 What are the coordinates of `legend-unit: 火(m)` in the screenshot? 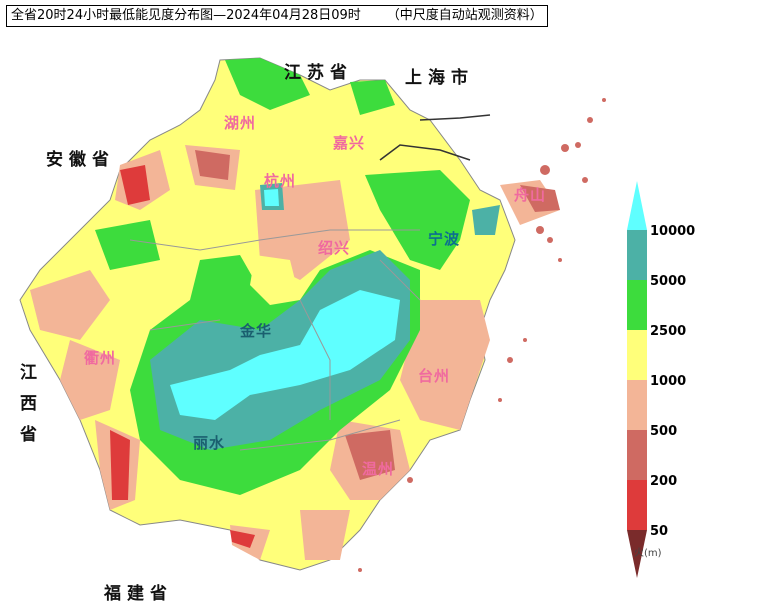 It's located at (648, 551).